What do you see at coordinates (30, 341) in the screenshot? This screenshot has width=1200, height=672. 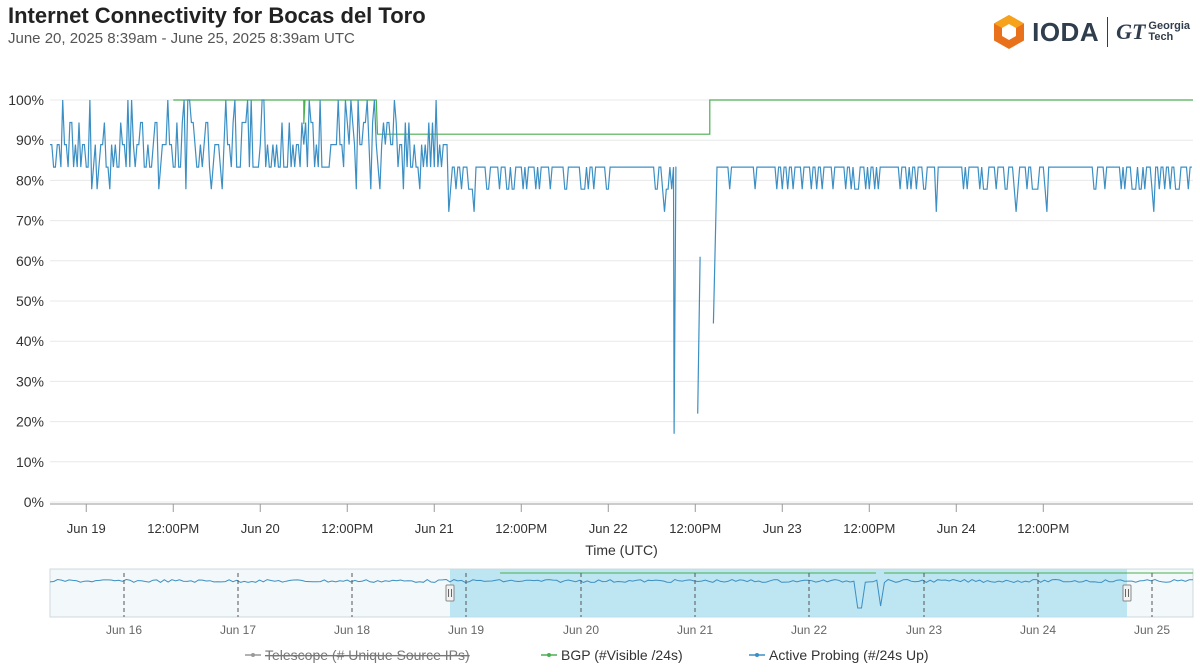 I see `y-tick-label: 40%` at bounding box center [30, 341].